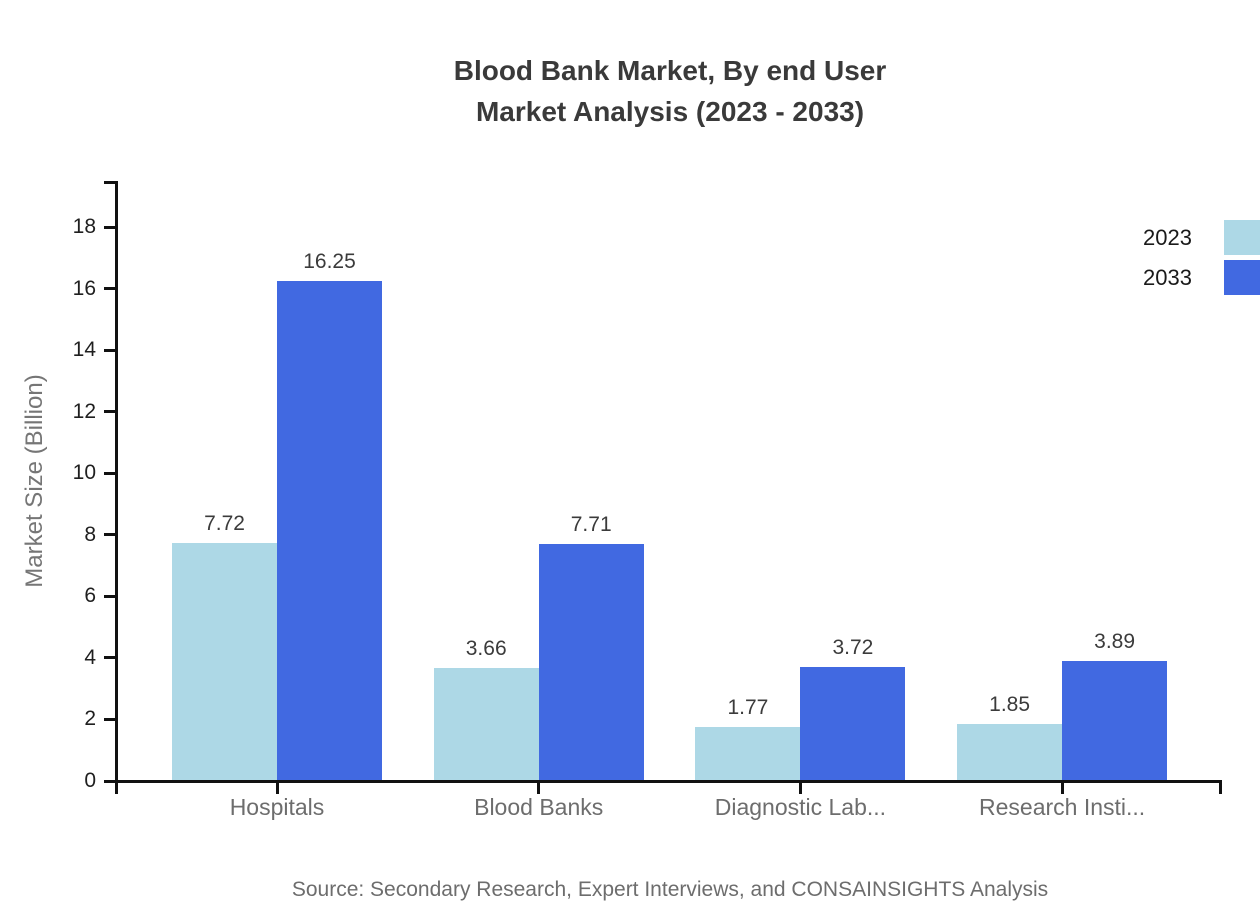 Image resolution: width=1260 pixels, height=920 pixels. Describe the element at coordinates (84, 473) in the screenshot. I see `y-tick-label: 10` at that location.